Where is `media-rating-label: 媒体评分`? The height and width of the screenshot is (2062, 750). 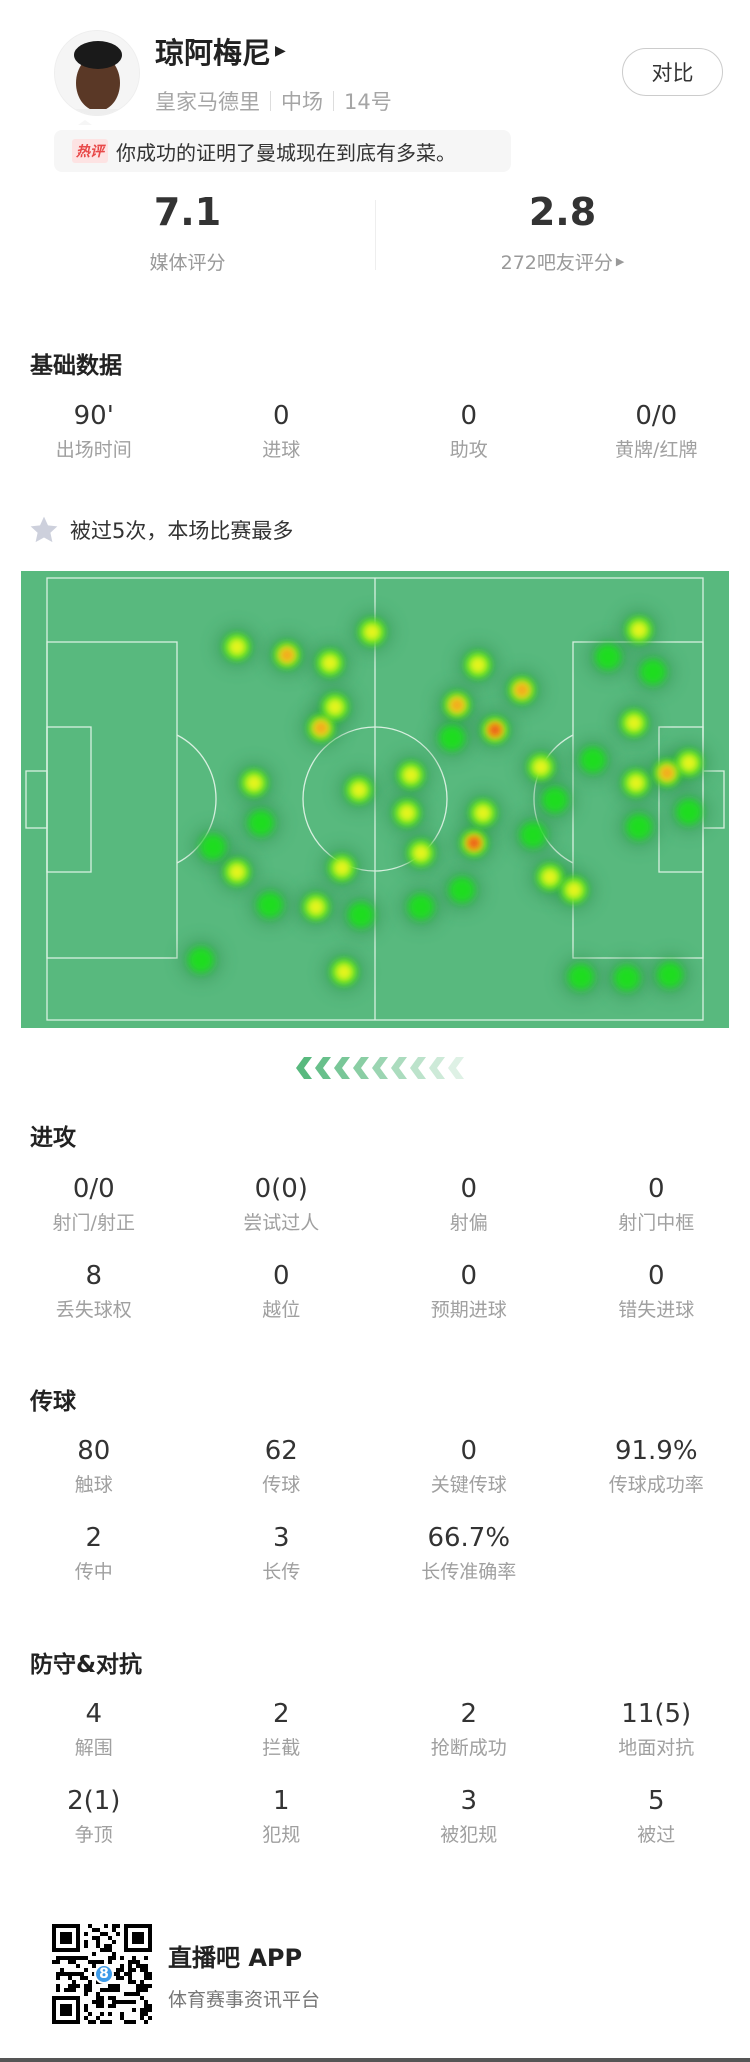
media-rating-label: 媒体评分 is located at coordinates (187, 263).